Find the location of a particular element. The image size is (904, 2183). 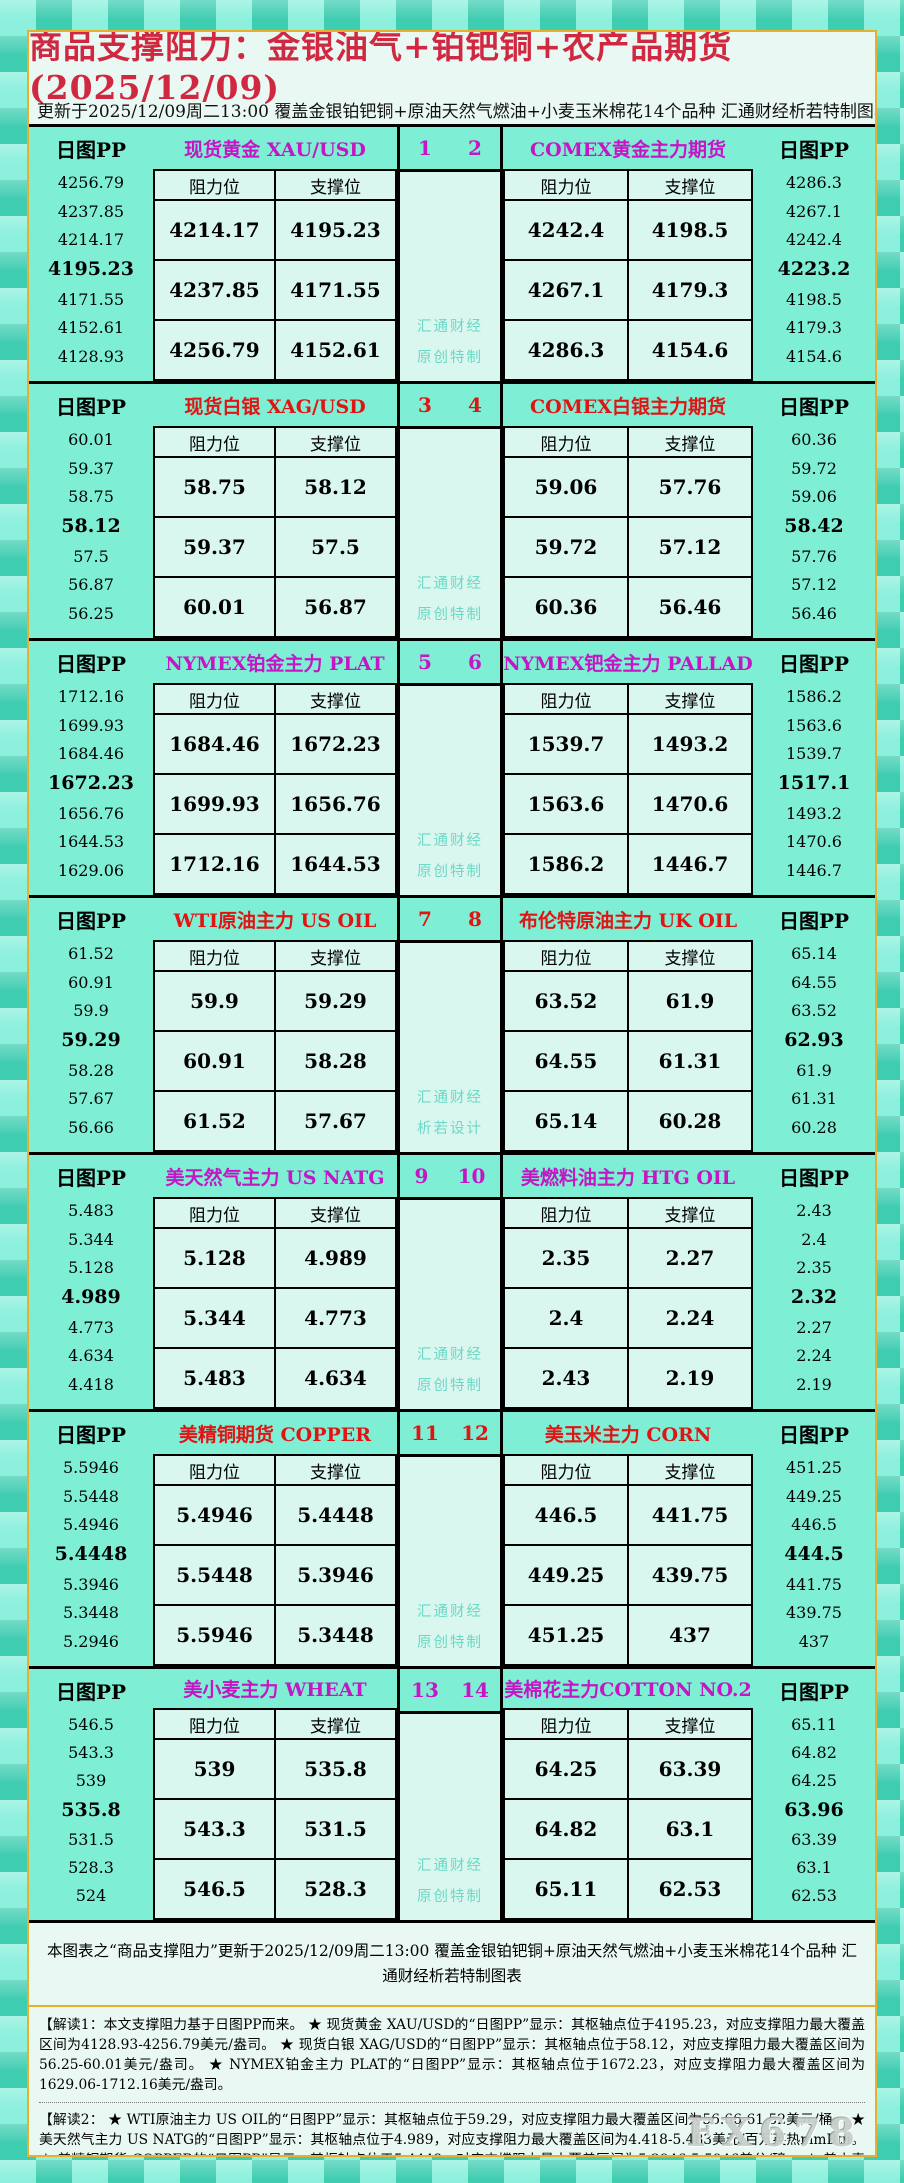

sequence-number-right: 12 is located at coordinates (475, 1433).